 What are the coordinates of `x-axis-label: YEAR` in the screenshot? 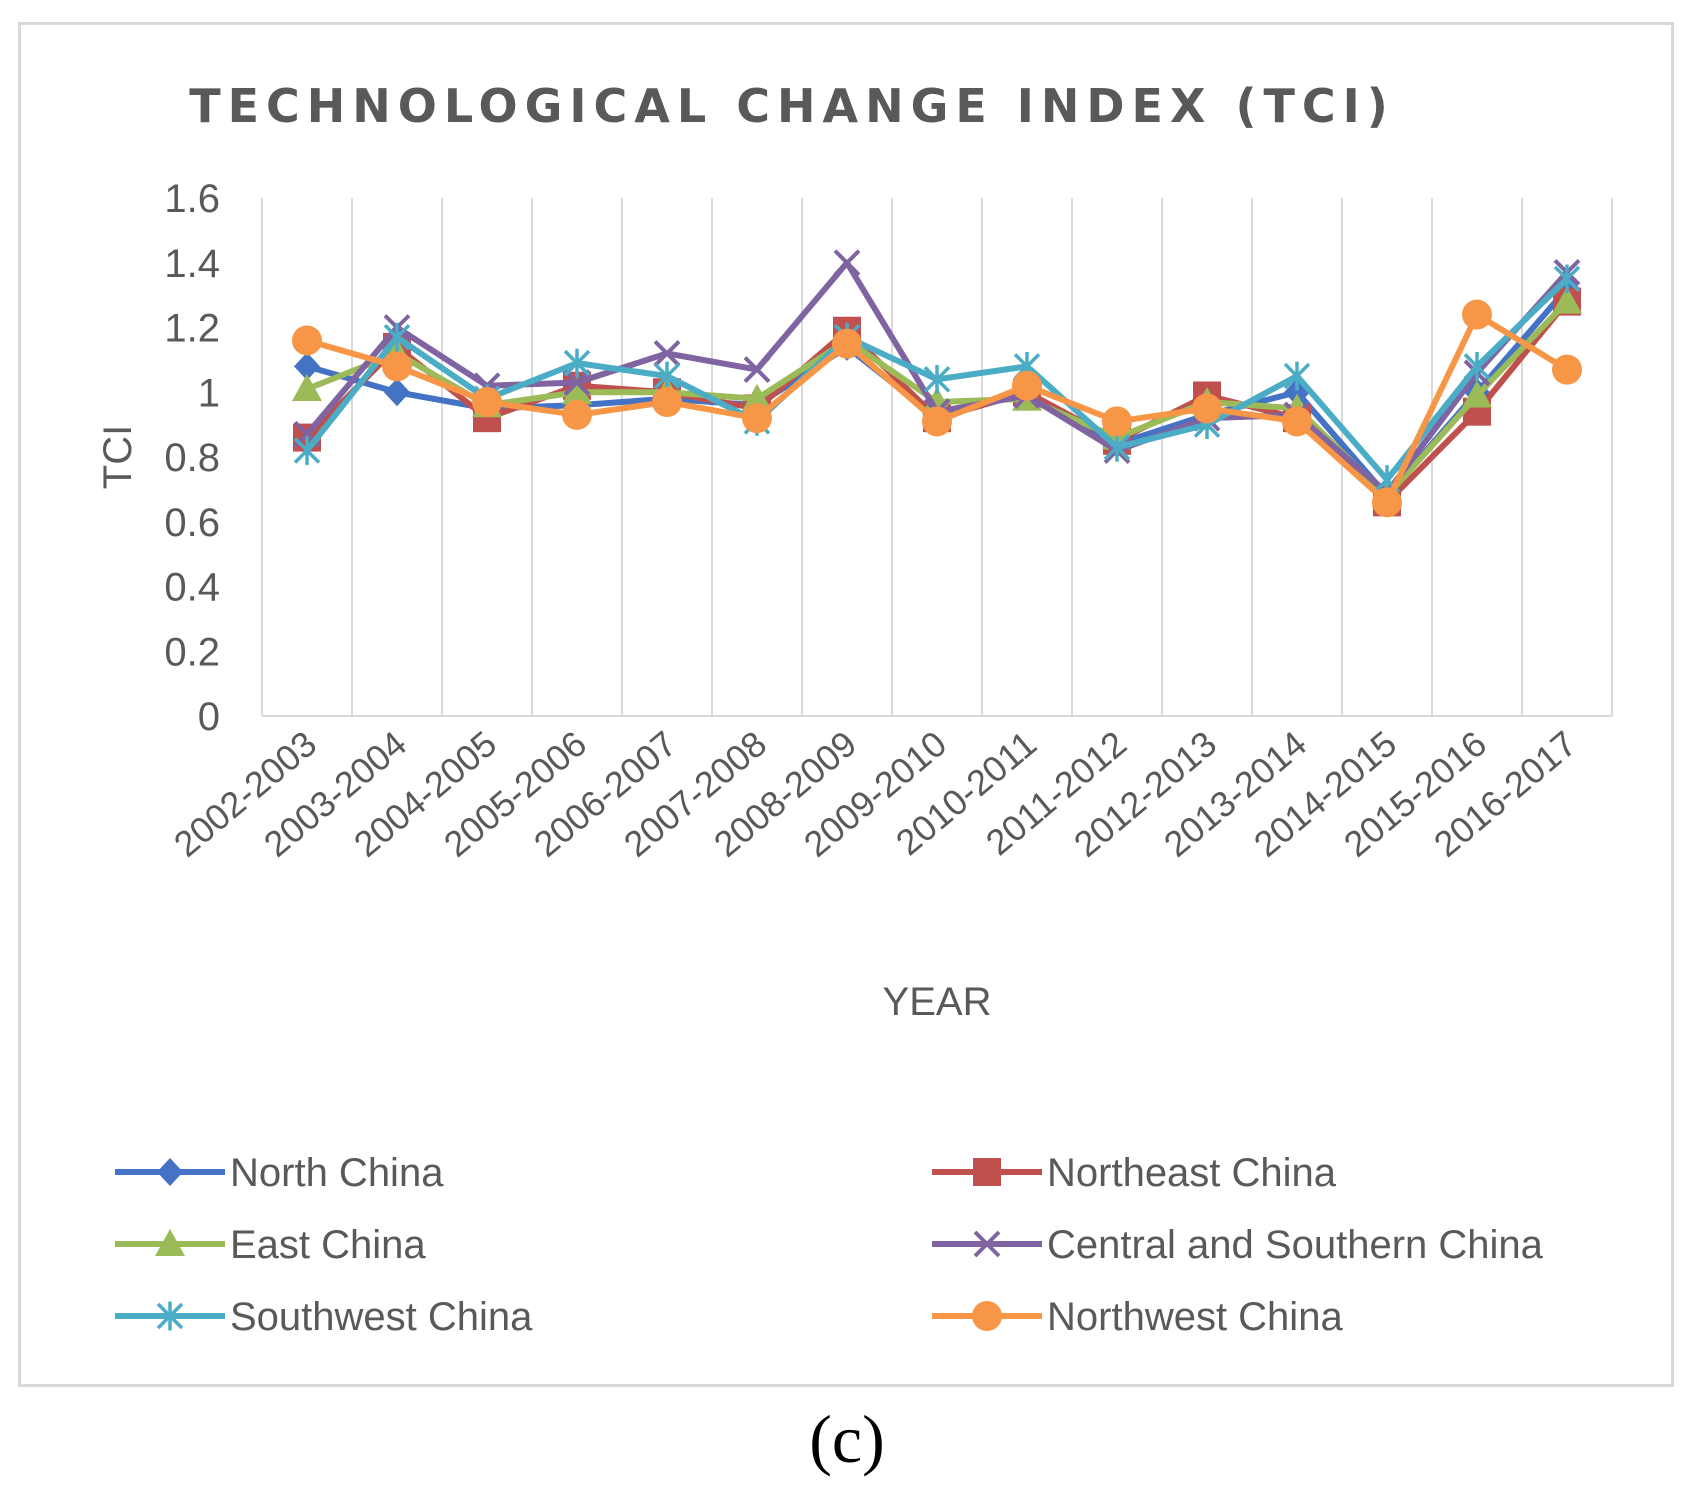 It's located at (937, 1002).